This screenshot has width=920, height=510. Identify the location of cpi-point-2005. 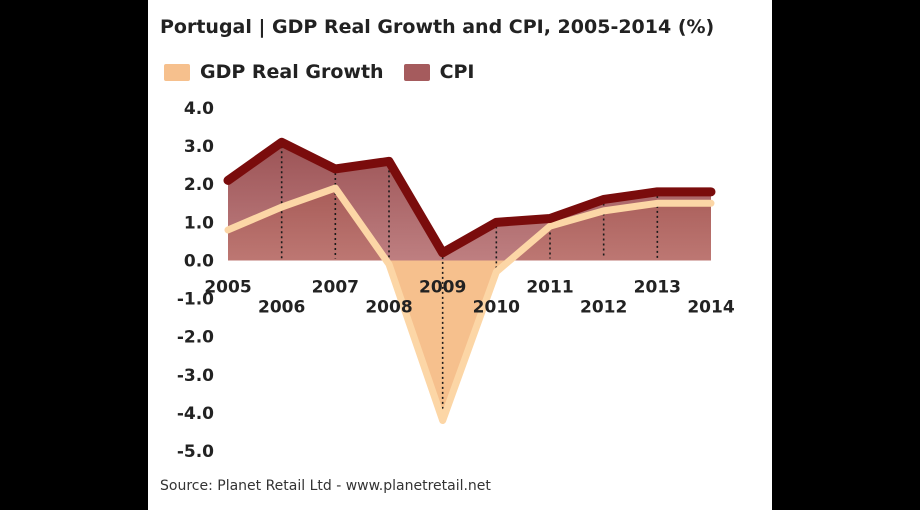
(228, 180).